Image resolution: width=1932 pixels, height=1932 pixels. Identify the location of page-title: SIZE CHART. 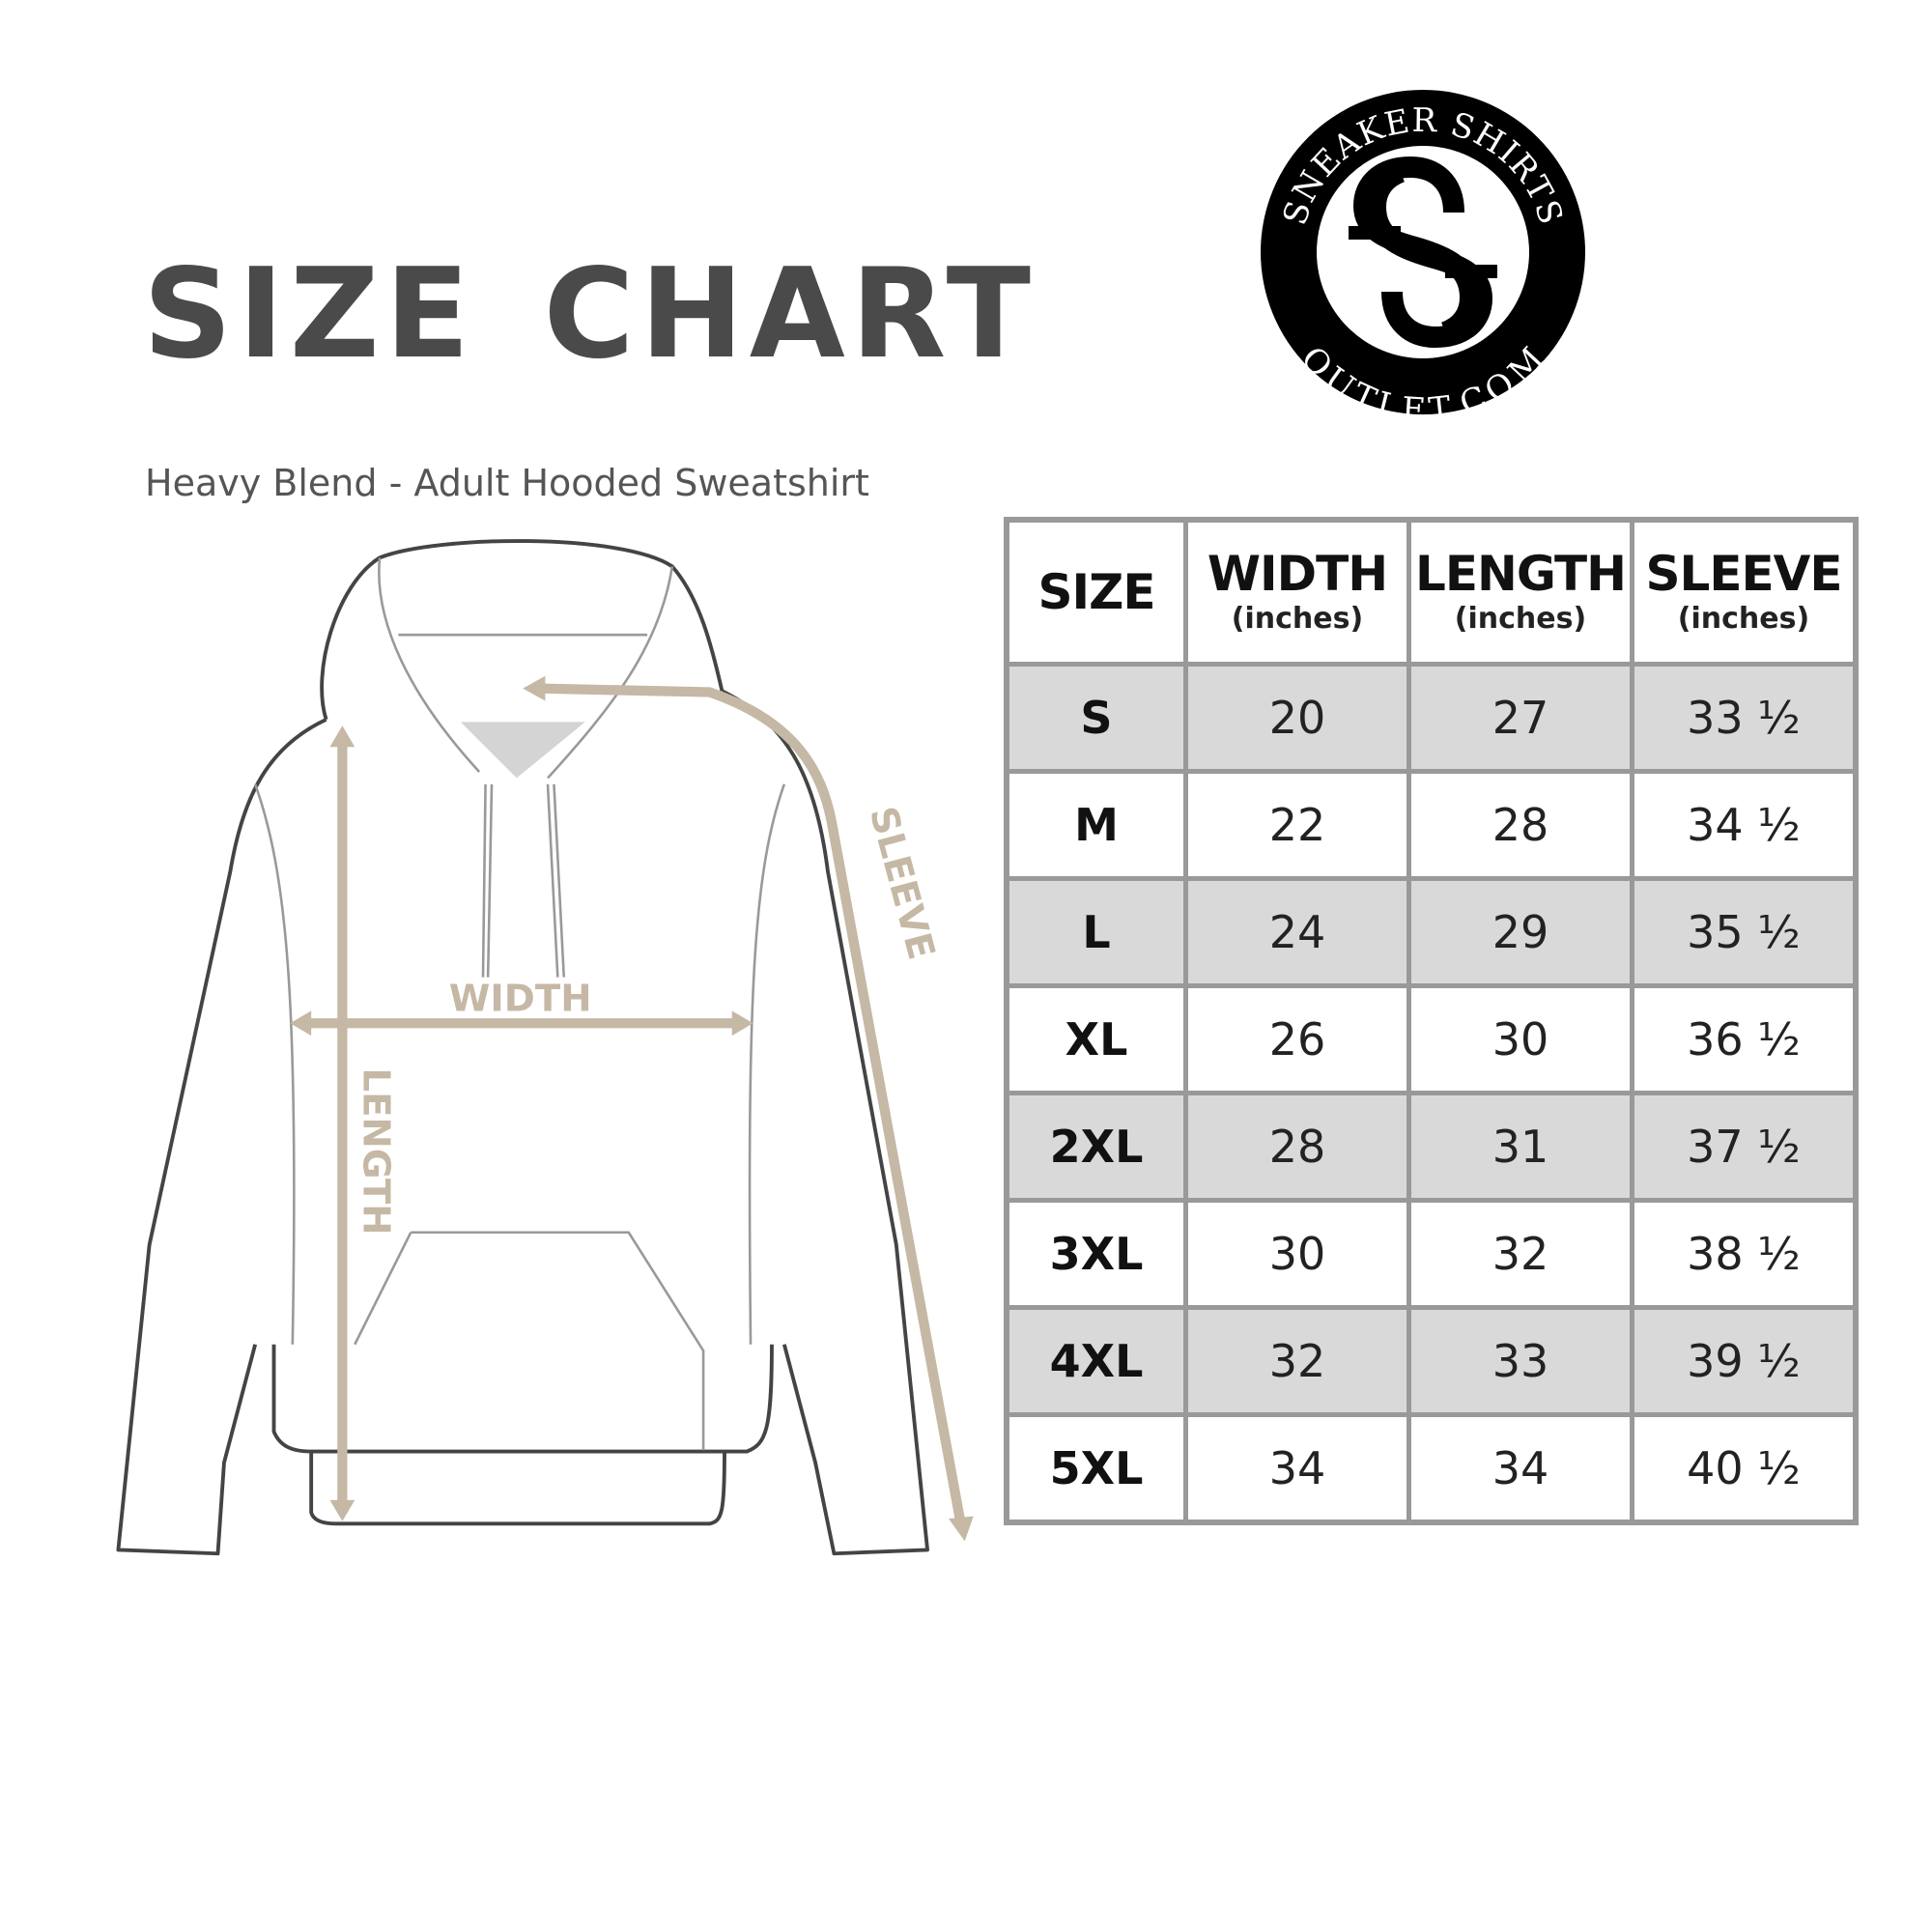
(590, 314).